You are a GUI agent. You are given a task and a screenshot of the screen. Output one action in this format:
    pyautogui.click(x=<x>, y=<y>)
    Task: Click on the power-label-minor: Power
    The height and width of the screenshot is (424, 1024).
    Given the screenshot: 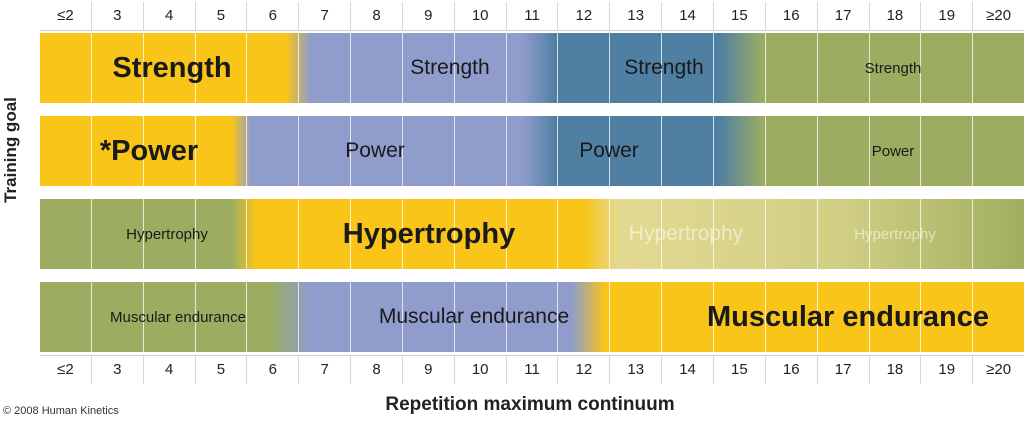 What is the action you would take?
    pyautogui.click(x=893, y=151)
    